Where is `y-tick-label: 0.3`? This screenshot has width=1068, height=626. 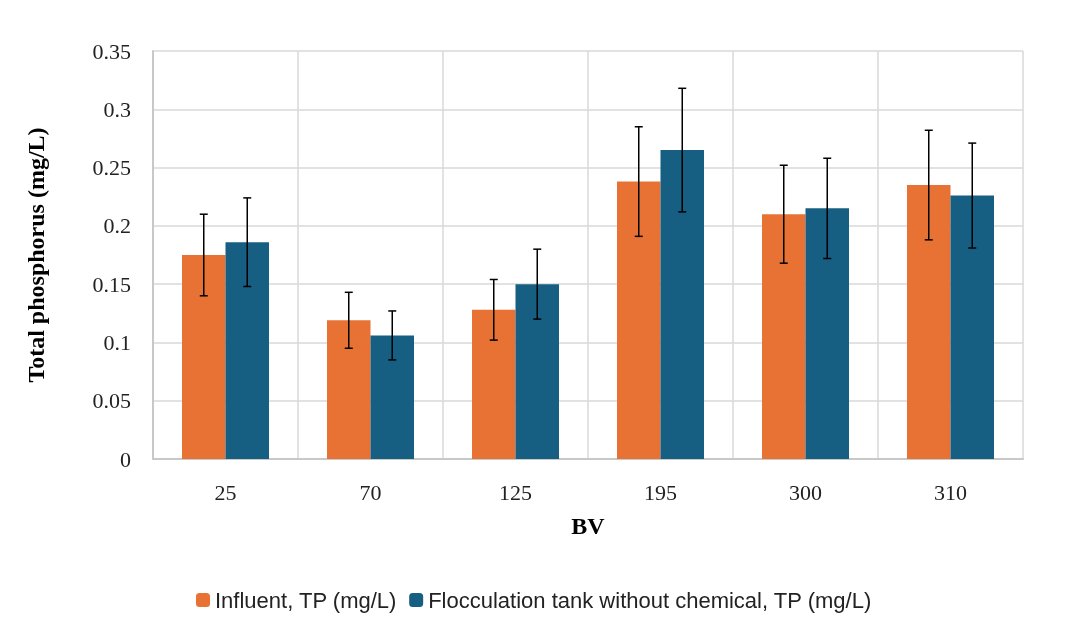
y-tick-label: 0.3 is located at coordinates (117, 109).